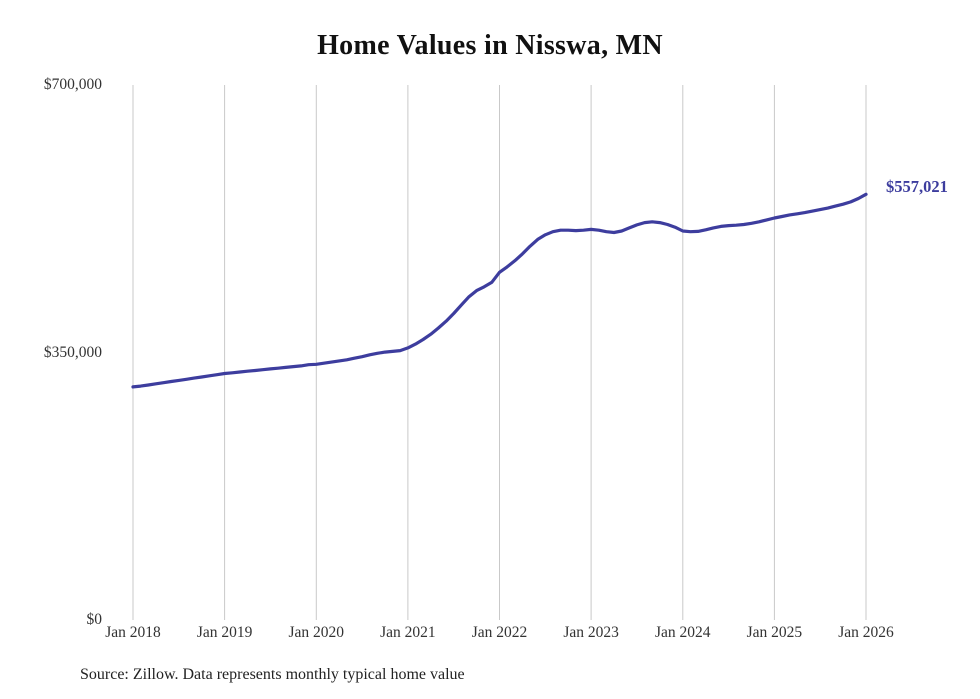 The width and height of the screenshot is (980, 699). I want to click on x-tick-label: Jan 2024, so click(682, 632).